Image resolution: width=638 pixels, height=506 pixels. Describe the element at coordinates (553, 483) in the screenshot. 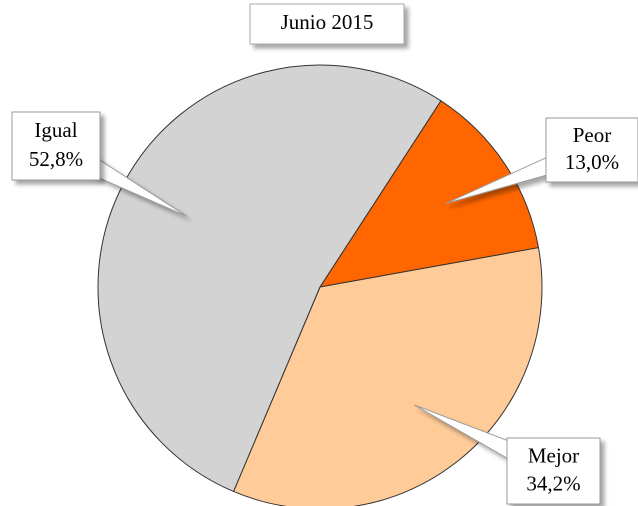

I see `value-label: 34,2%` at that location.